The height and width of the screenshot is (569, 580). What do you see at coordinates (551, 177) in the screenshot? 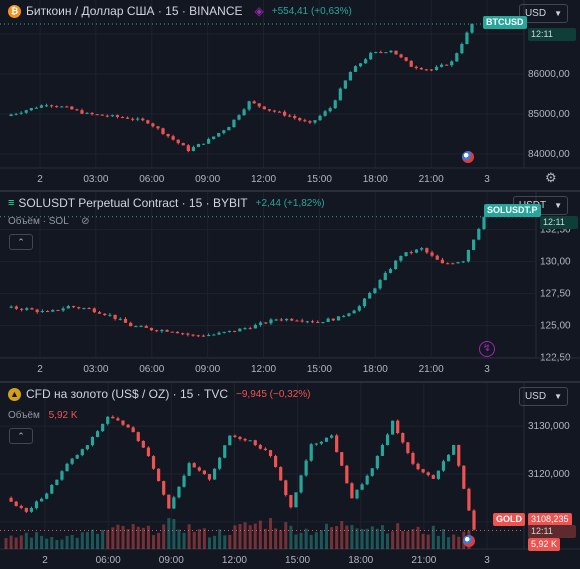
I see `settings-gear-icon: ⚙` at bounding box center [551, 177].